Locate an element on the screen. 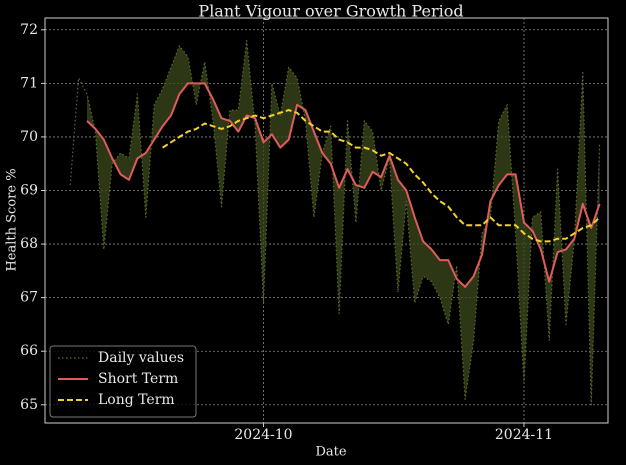 The image size is (626, 465). y-tick-label: 67 is located at coordinates (29, 298).